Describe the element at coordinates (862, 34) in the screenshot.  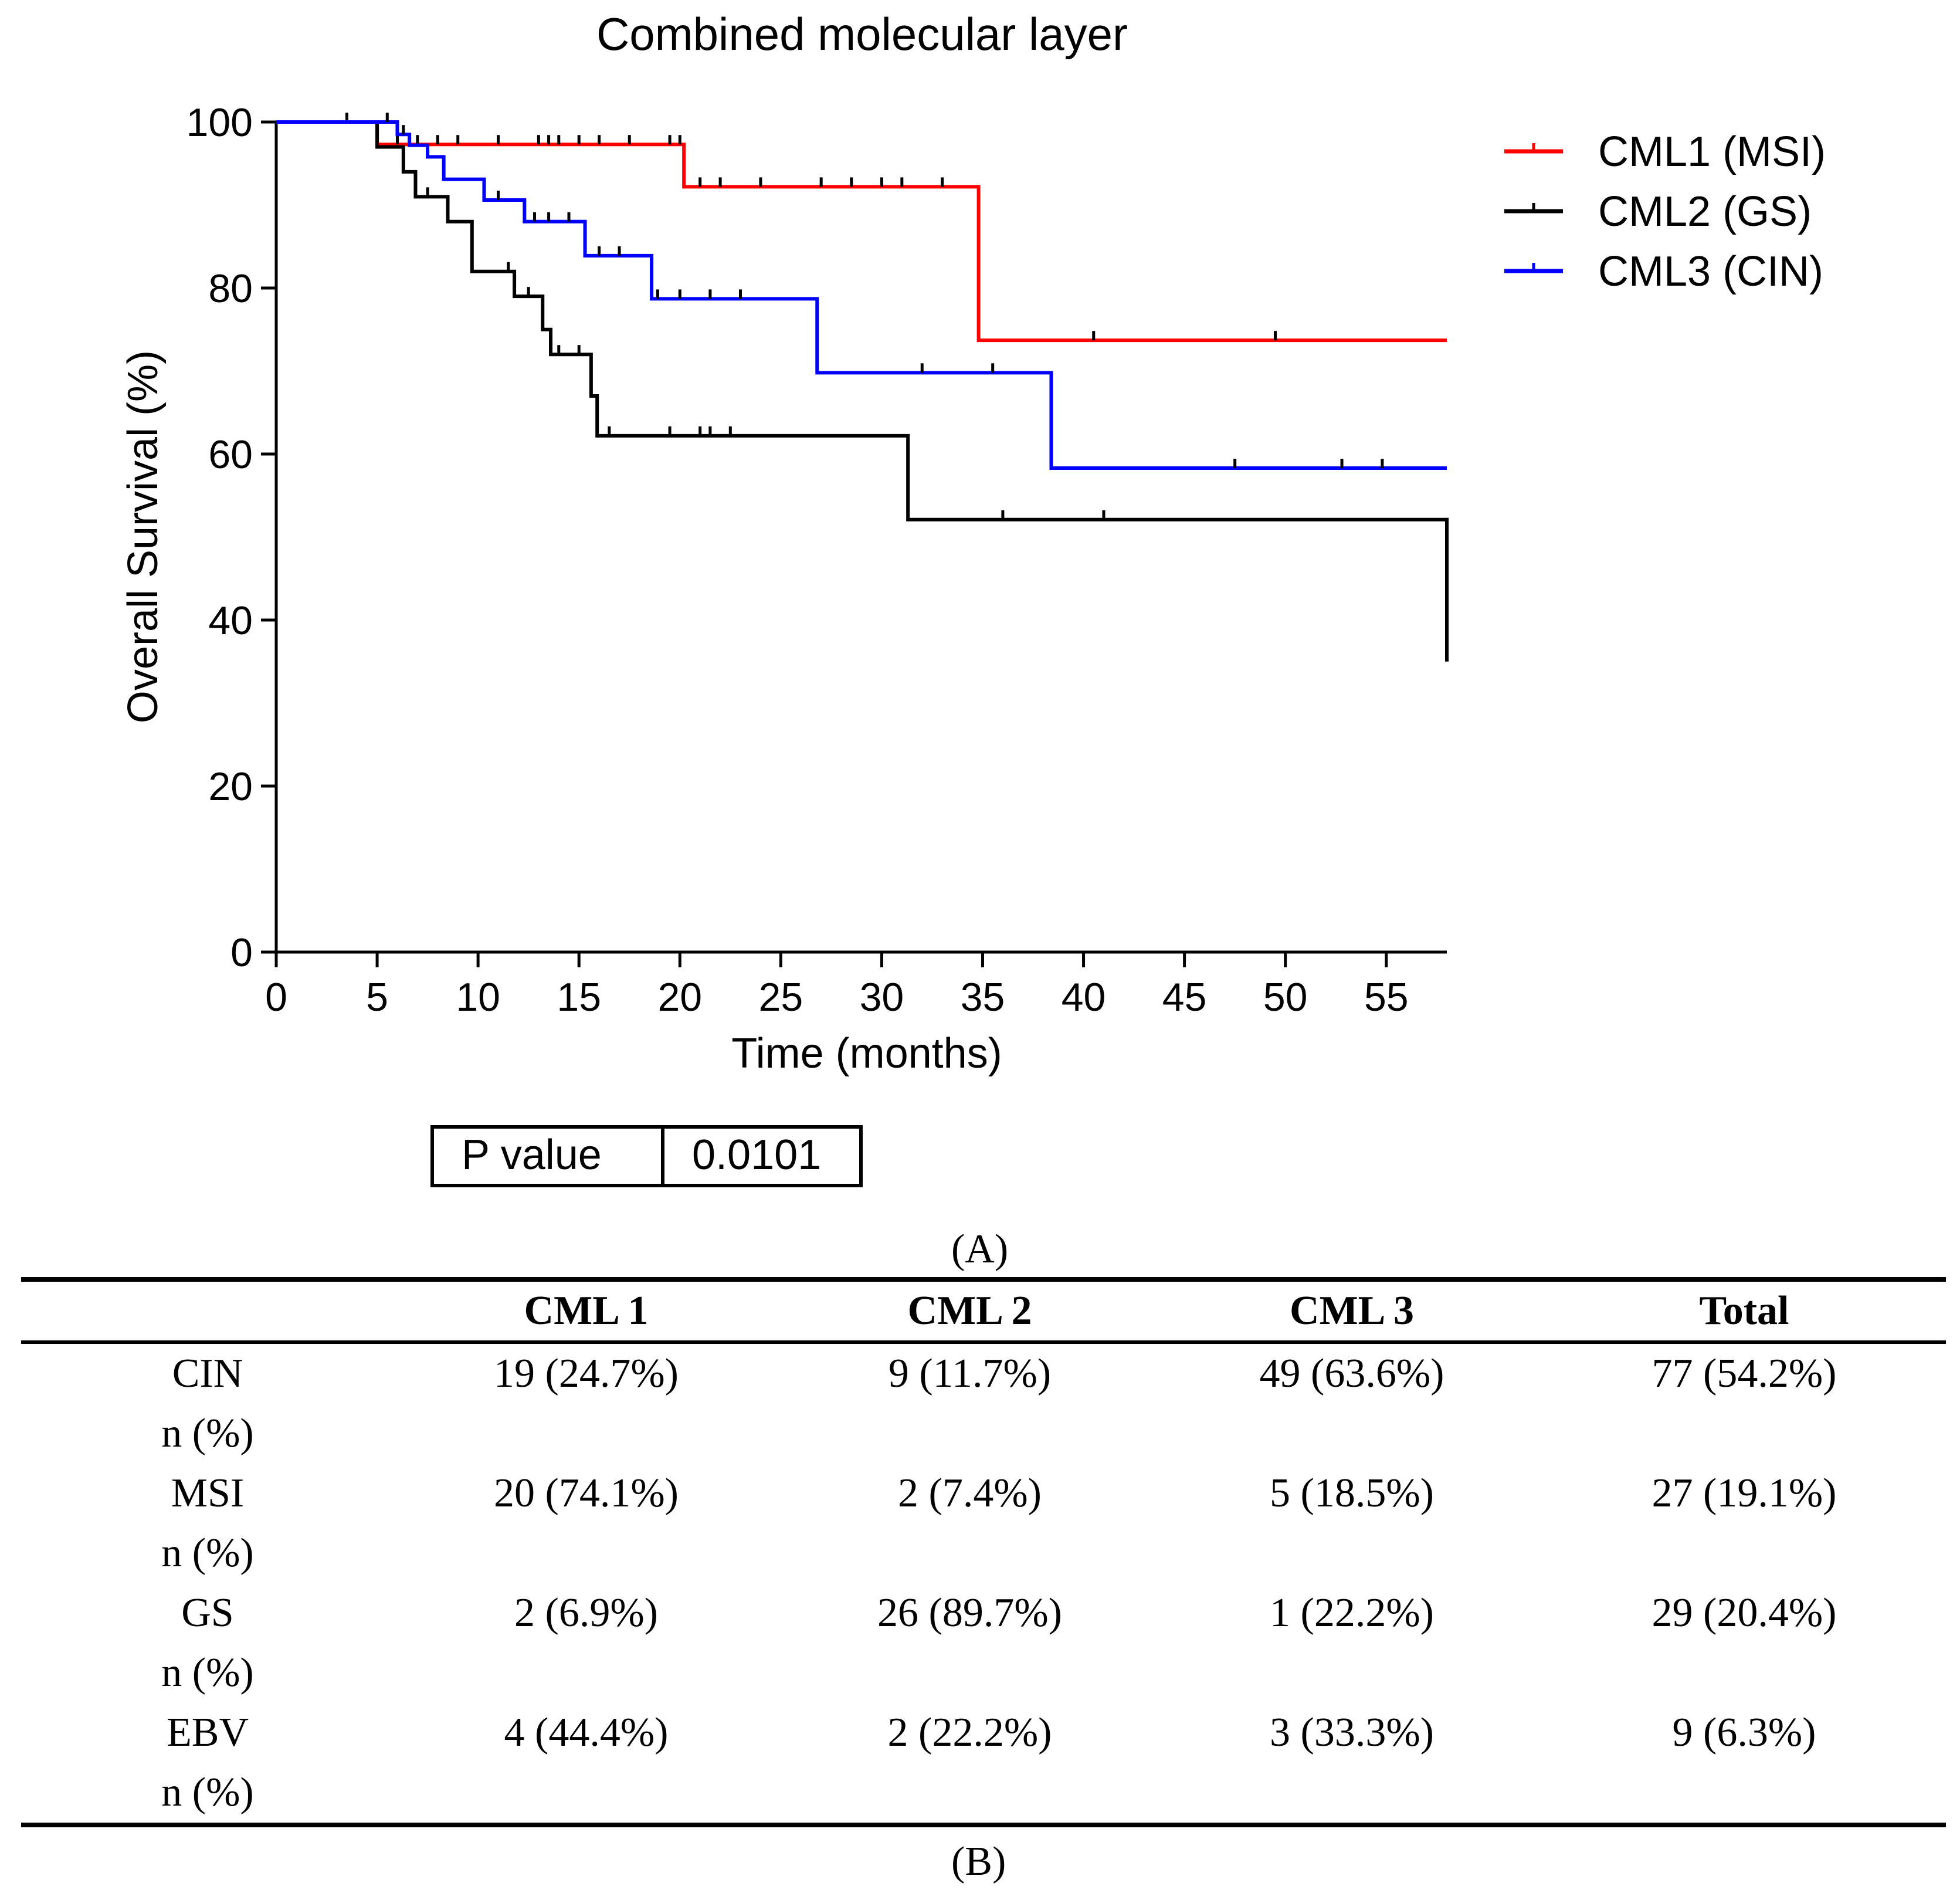
I see `chart-title: Combined molecular layer` at that location.